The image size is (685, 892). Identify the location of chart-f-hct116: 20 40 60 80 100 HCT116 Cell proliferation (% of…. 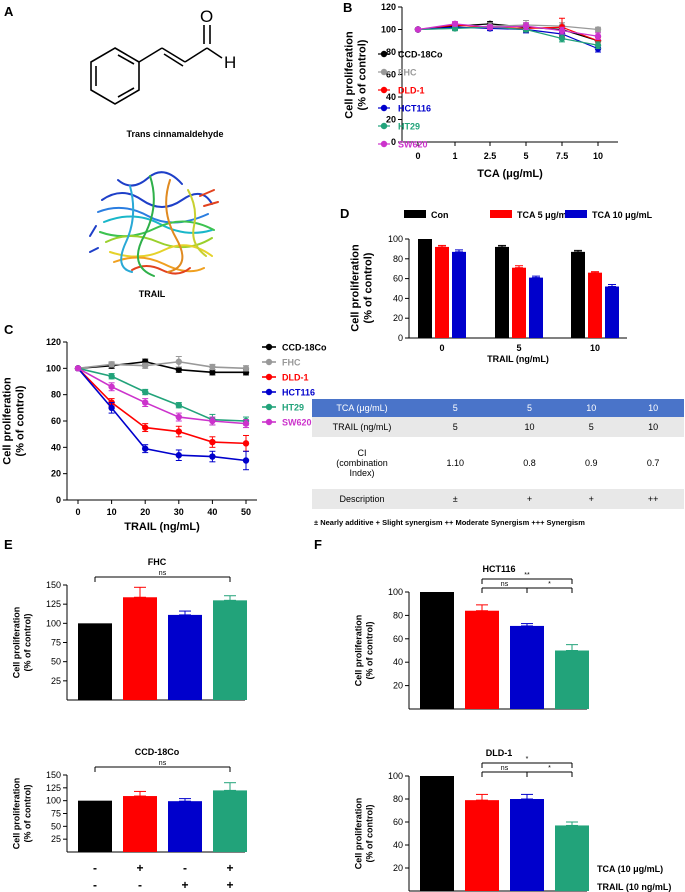
(471, 637).